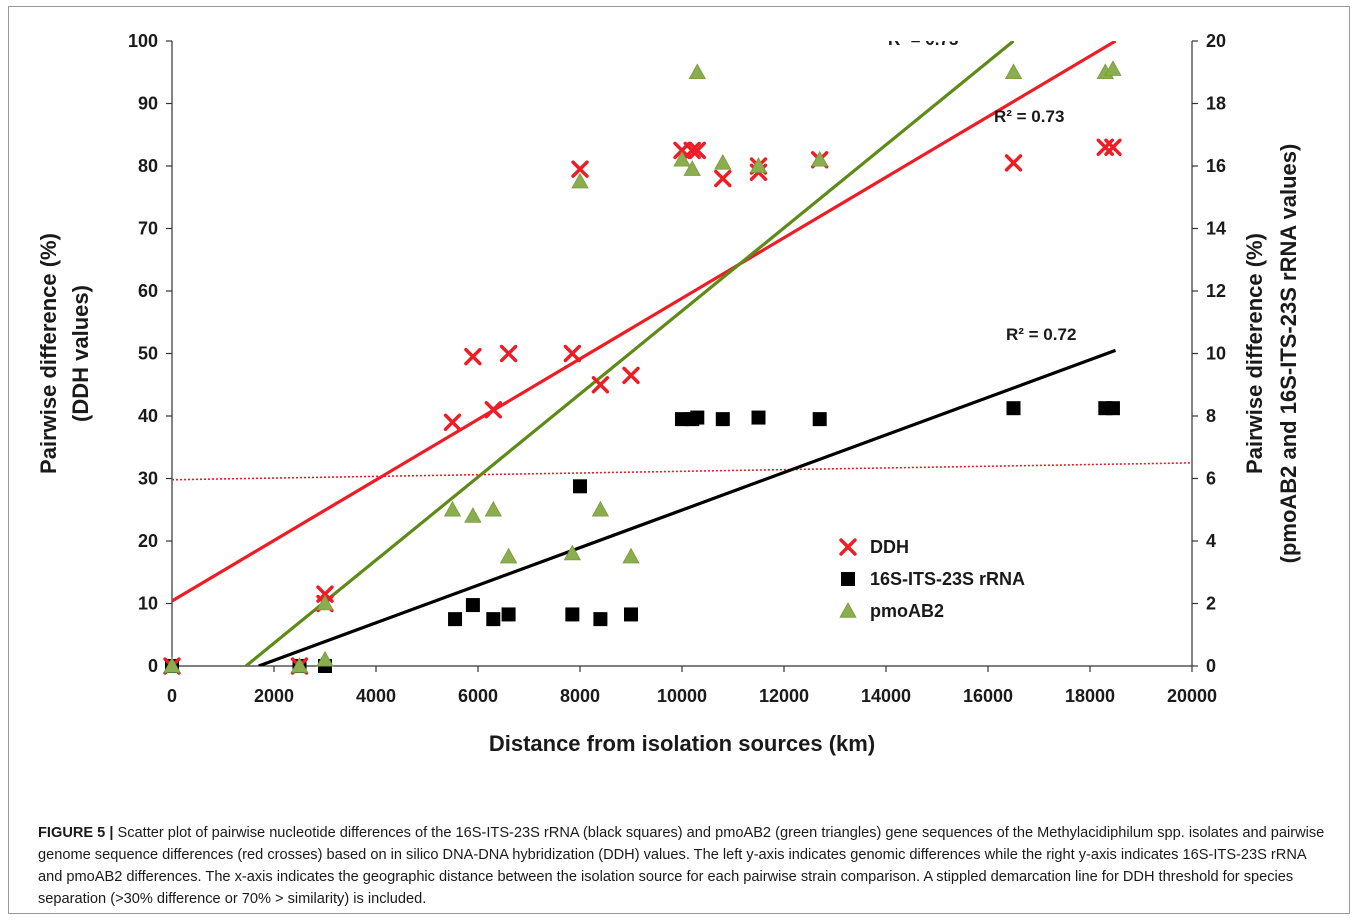 This screenshot has height=920, width=1358. What do you see at coordinates (1211, 479) in the screenshot?
I see `right-tick-label: 6` at bounding box center [1211, 479].